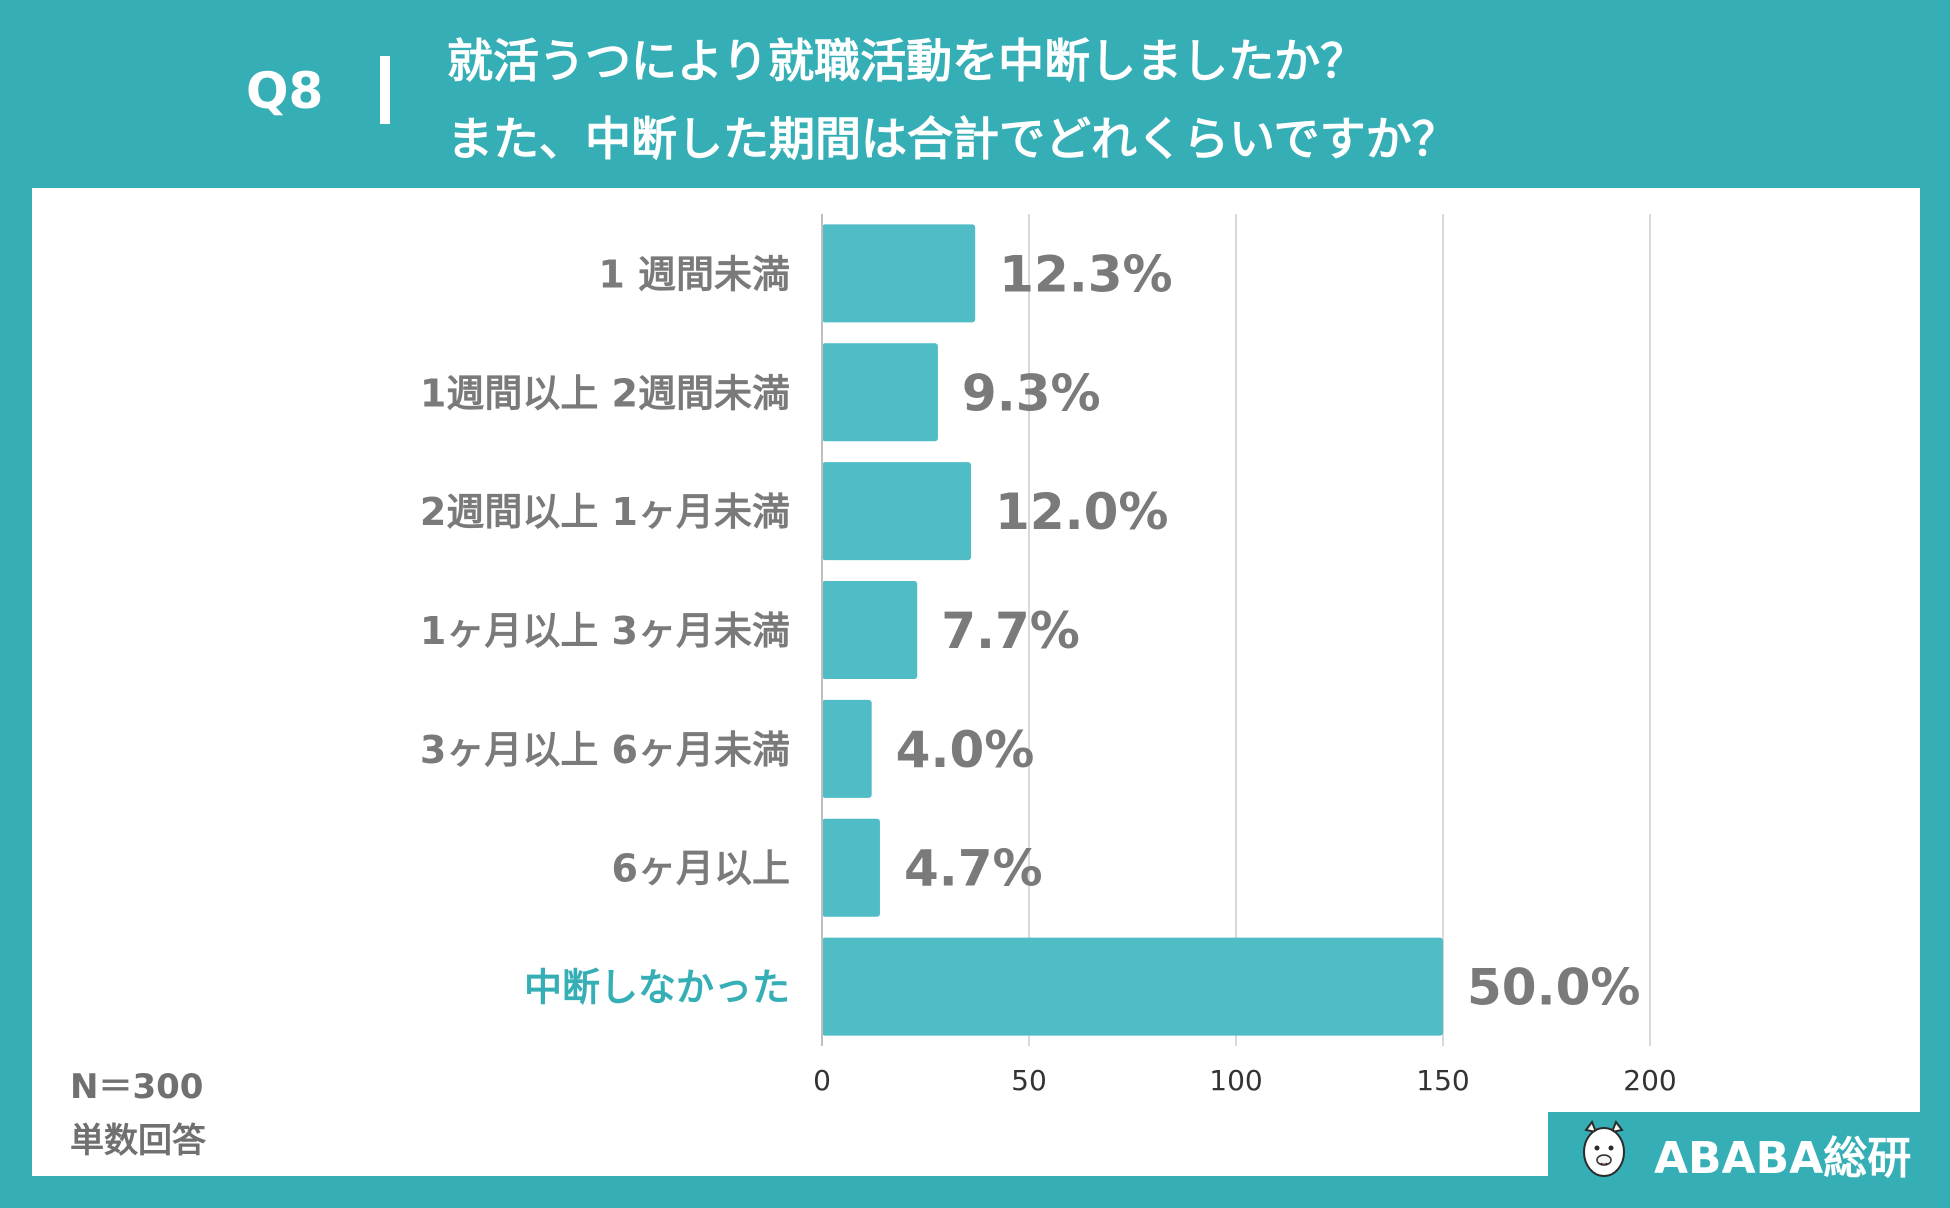 This screenshot has height=1208, width=1950. I want to click on logo-badge: ABABA総研, so click(1735, 1150).